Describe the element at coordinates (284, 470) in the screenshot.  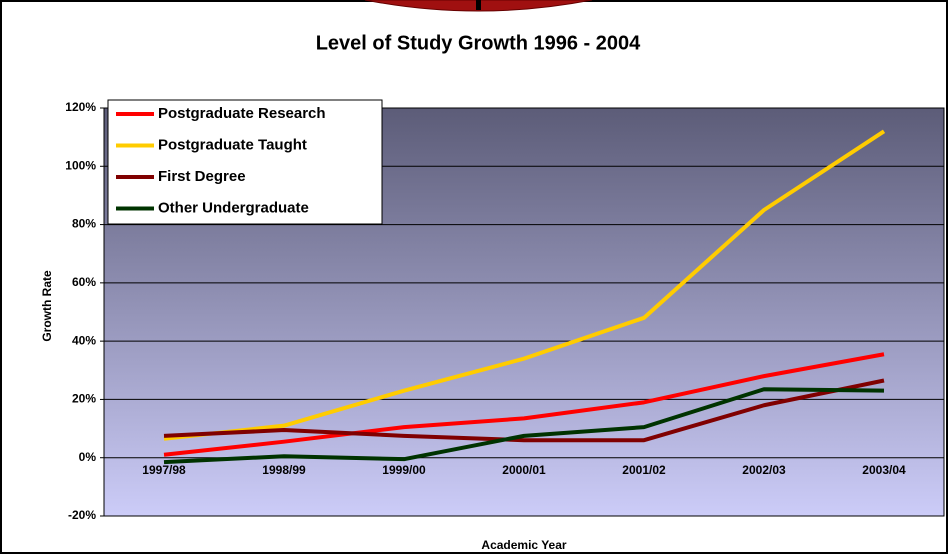
I see `x-tick-label: 1998/99` at that location.